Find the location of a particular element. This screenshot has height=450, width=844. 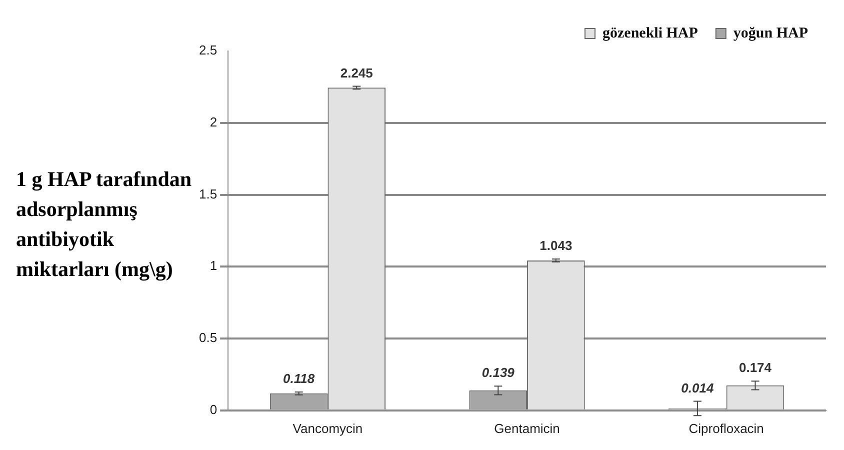

data-label: 0.014 is located at coordinates (697, 388).